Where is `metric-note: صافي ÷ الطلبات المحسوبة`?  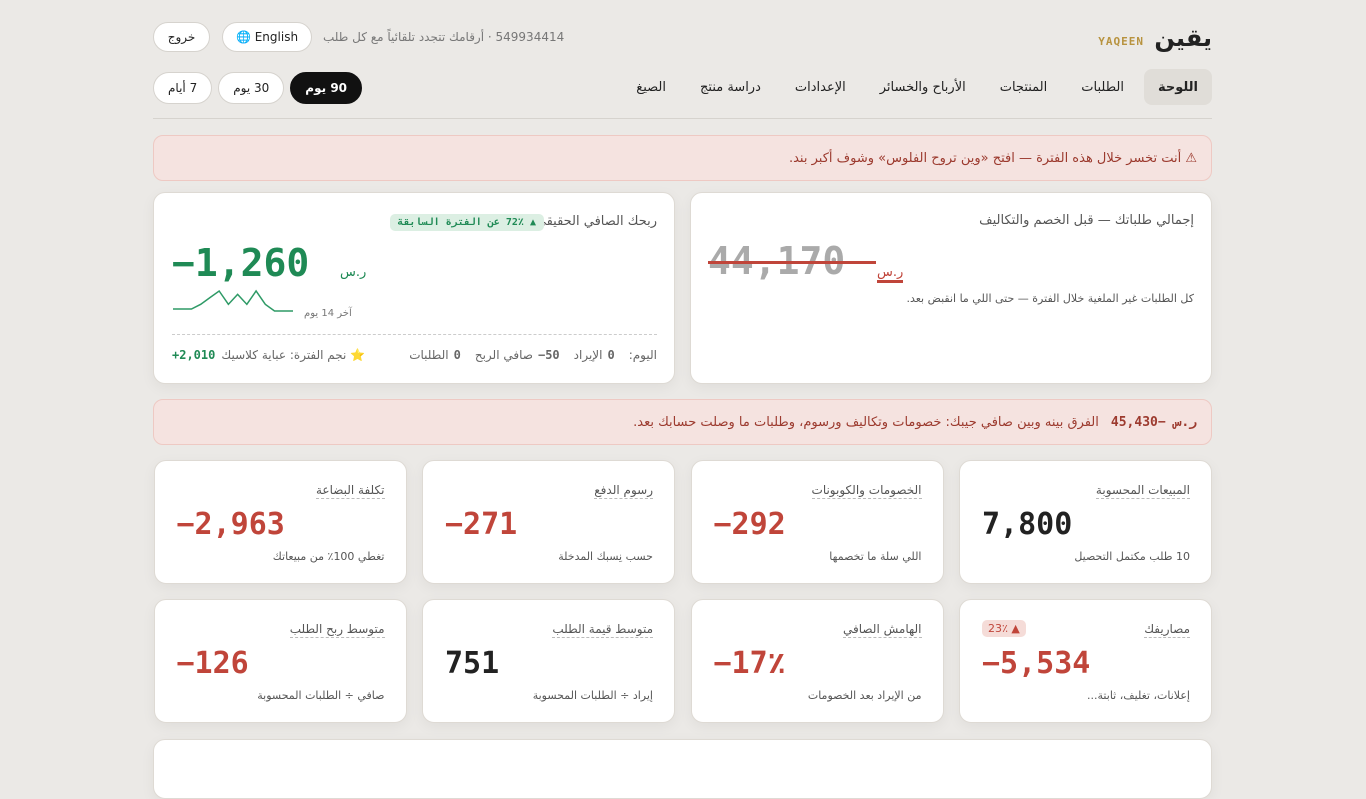 metric-note: صافي ÷ الطلبات المحسوبة is located at coordinates (321, 695).